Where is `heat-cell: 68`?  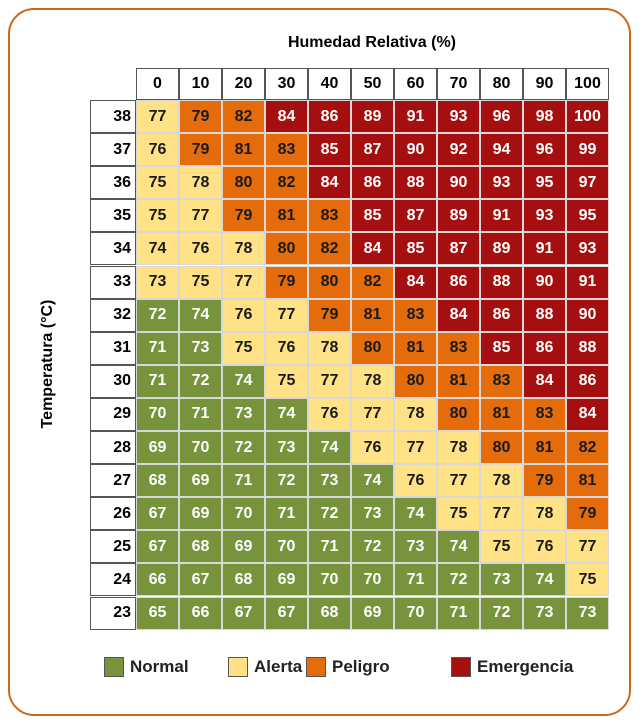
heat-cell: 68 is located at coordinates (329, 613).